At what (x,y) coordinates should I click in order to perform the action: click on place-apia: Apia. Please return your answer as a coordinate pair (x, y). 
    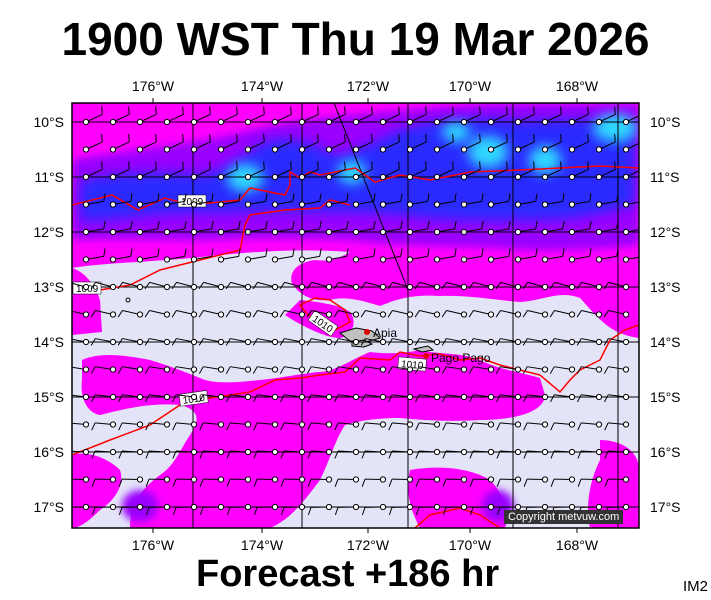
    Looking at the image, I should click on (380, 333).